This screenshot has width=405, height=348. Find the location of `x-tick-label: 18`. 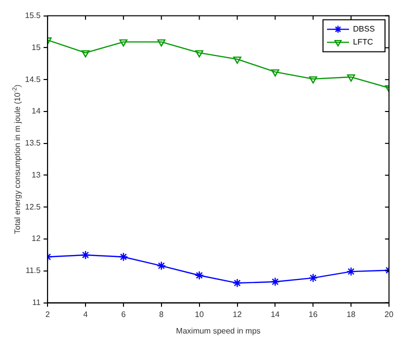

x-tick-label: 18 is located at coordinates (351, 314).